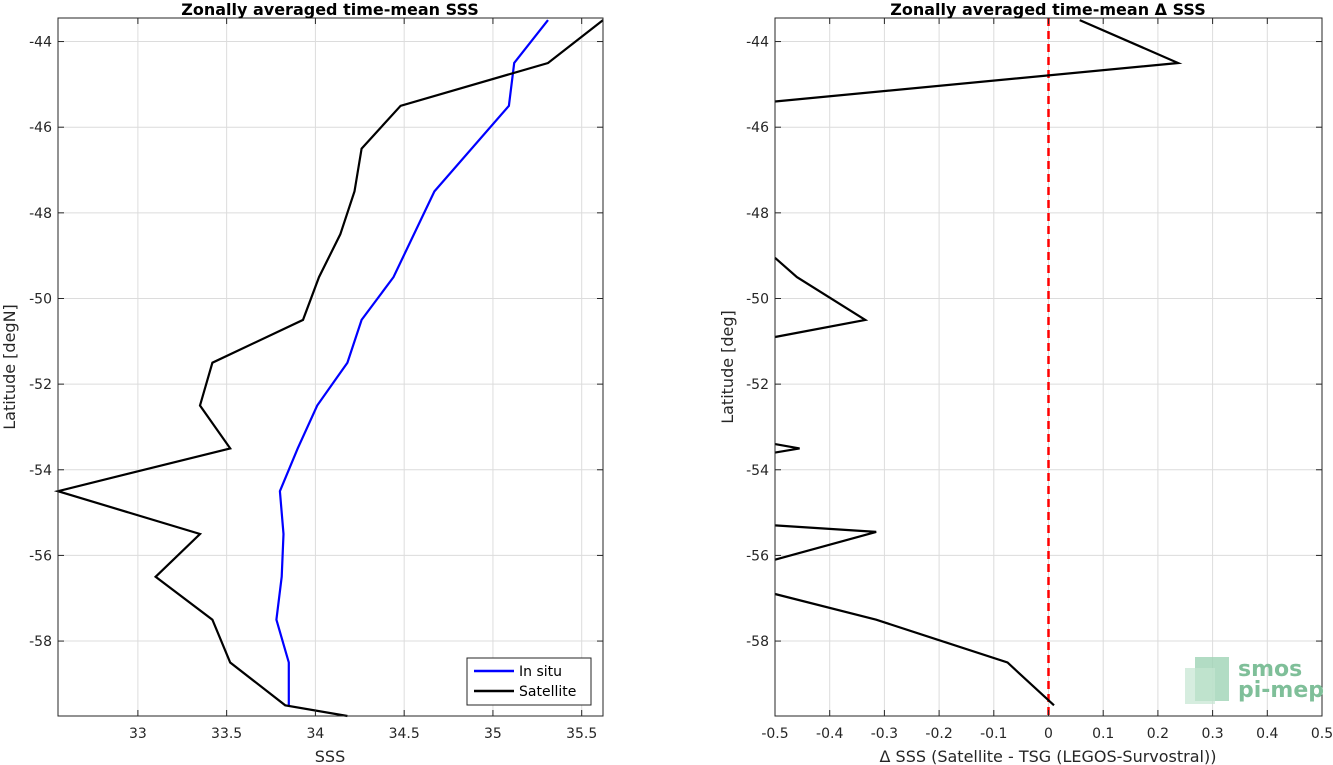 This screenshot has height=765, width=1333. Describe the element at coordinates (774, 734) in the screenshot. I see `right-xtick-label: -0.5` at that location.